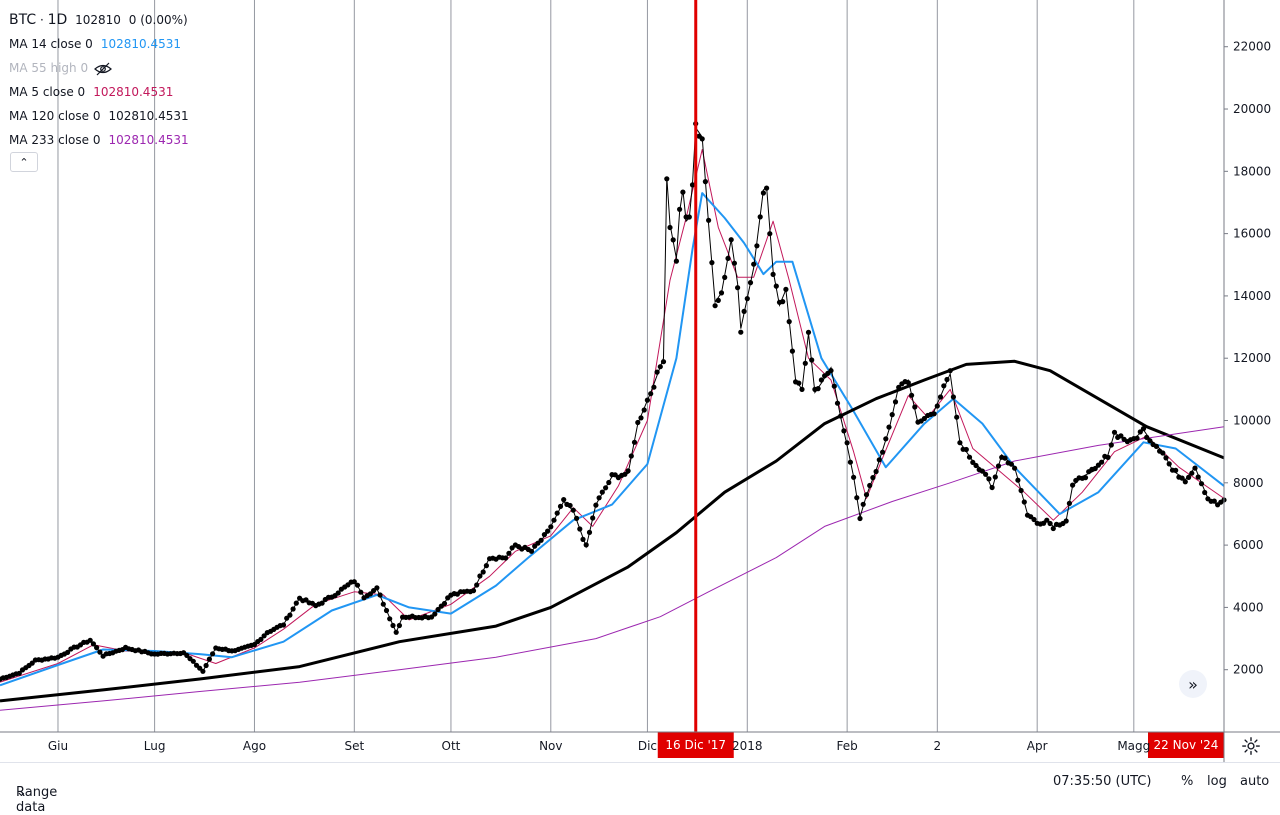  I want to click on symbol-name: BTC, so click(23, 20).